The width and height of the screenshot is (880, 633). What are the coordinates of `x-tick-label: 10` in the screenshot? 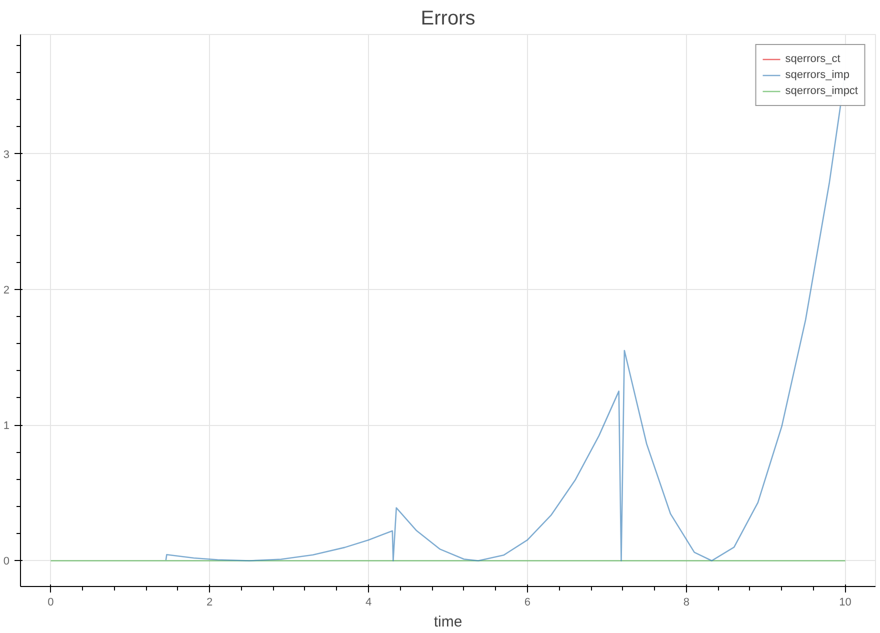 It's located at (845, 602).